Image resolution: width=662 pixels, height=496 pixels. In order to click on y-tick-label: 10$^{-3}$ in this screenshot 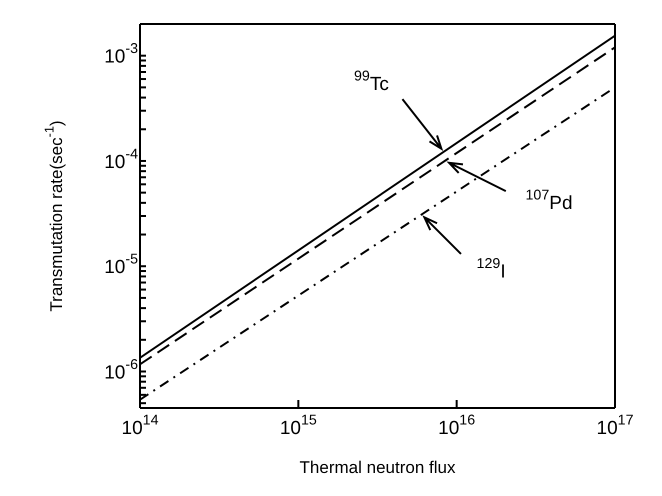, I will do `click(121, 54)`.